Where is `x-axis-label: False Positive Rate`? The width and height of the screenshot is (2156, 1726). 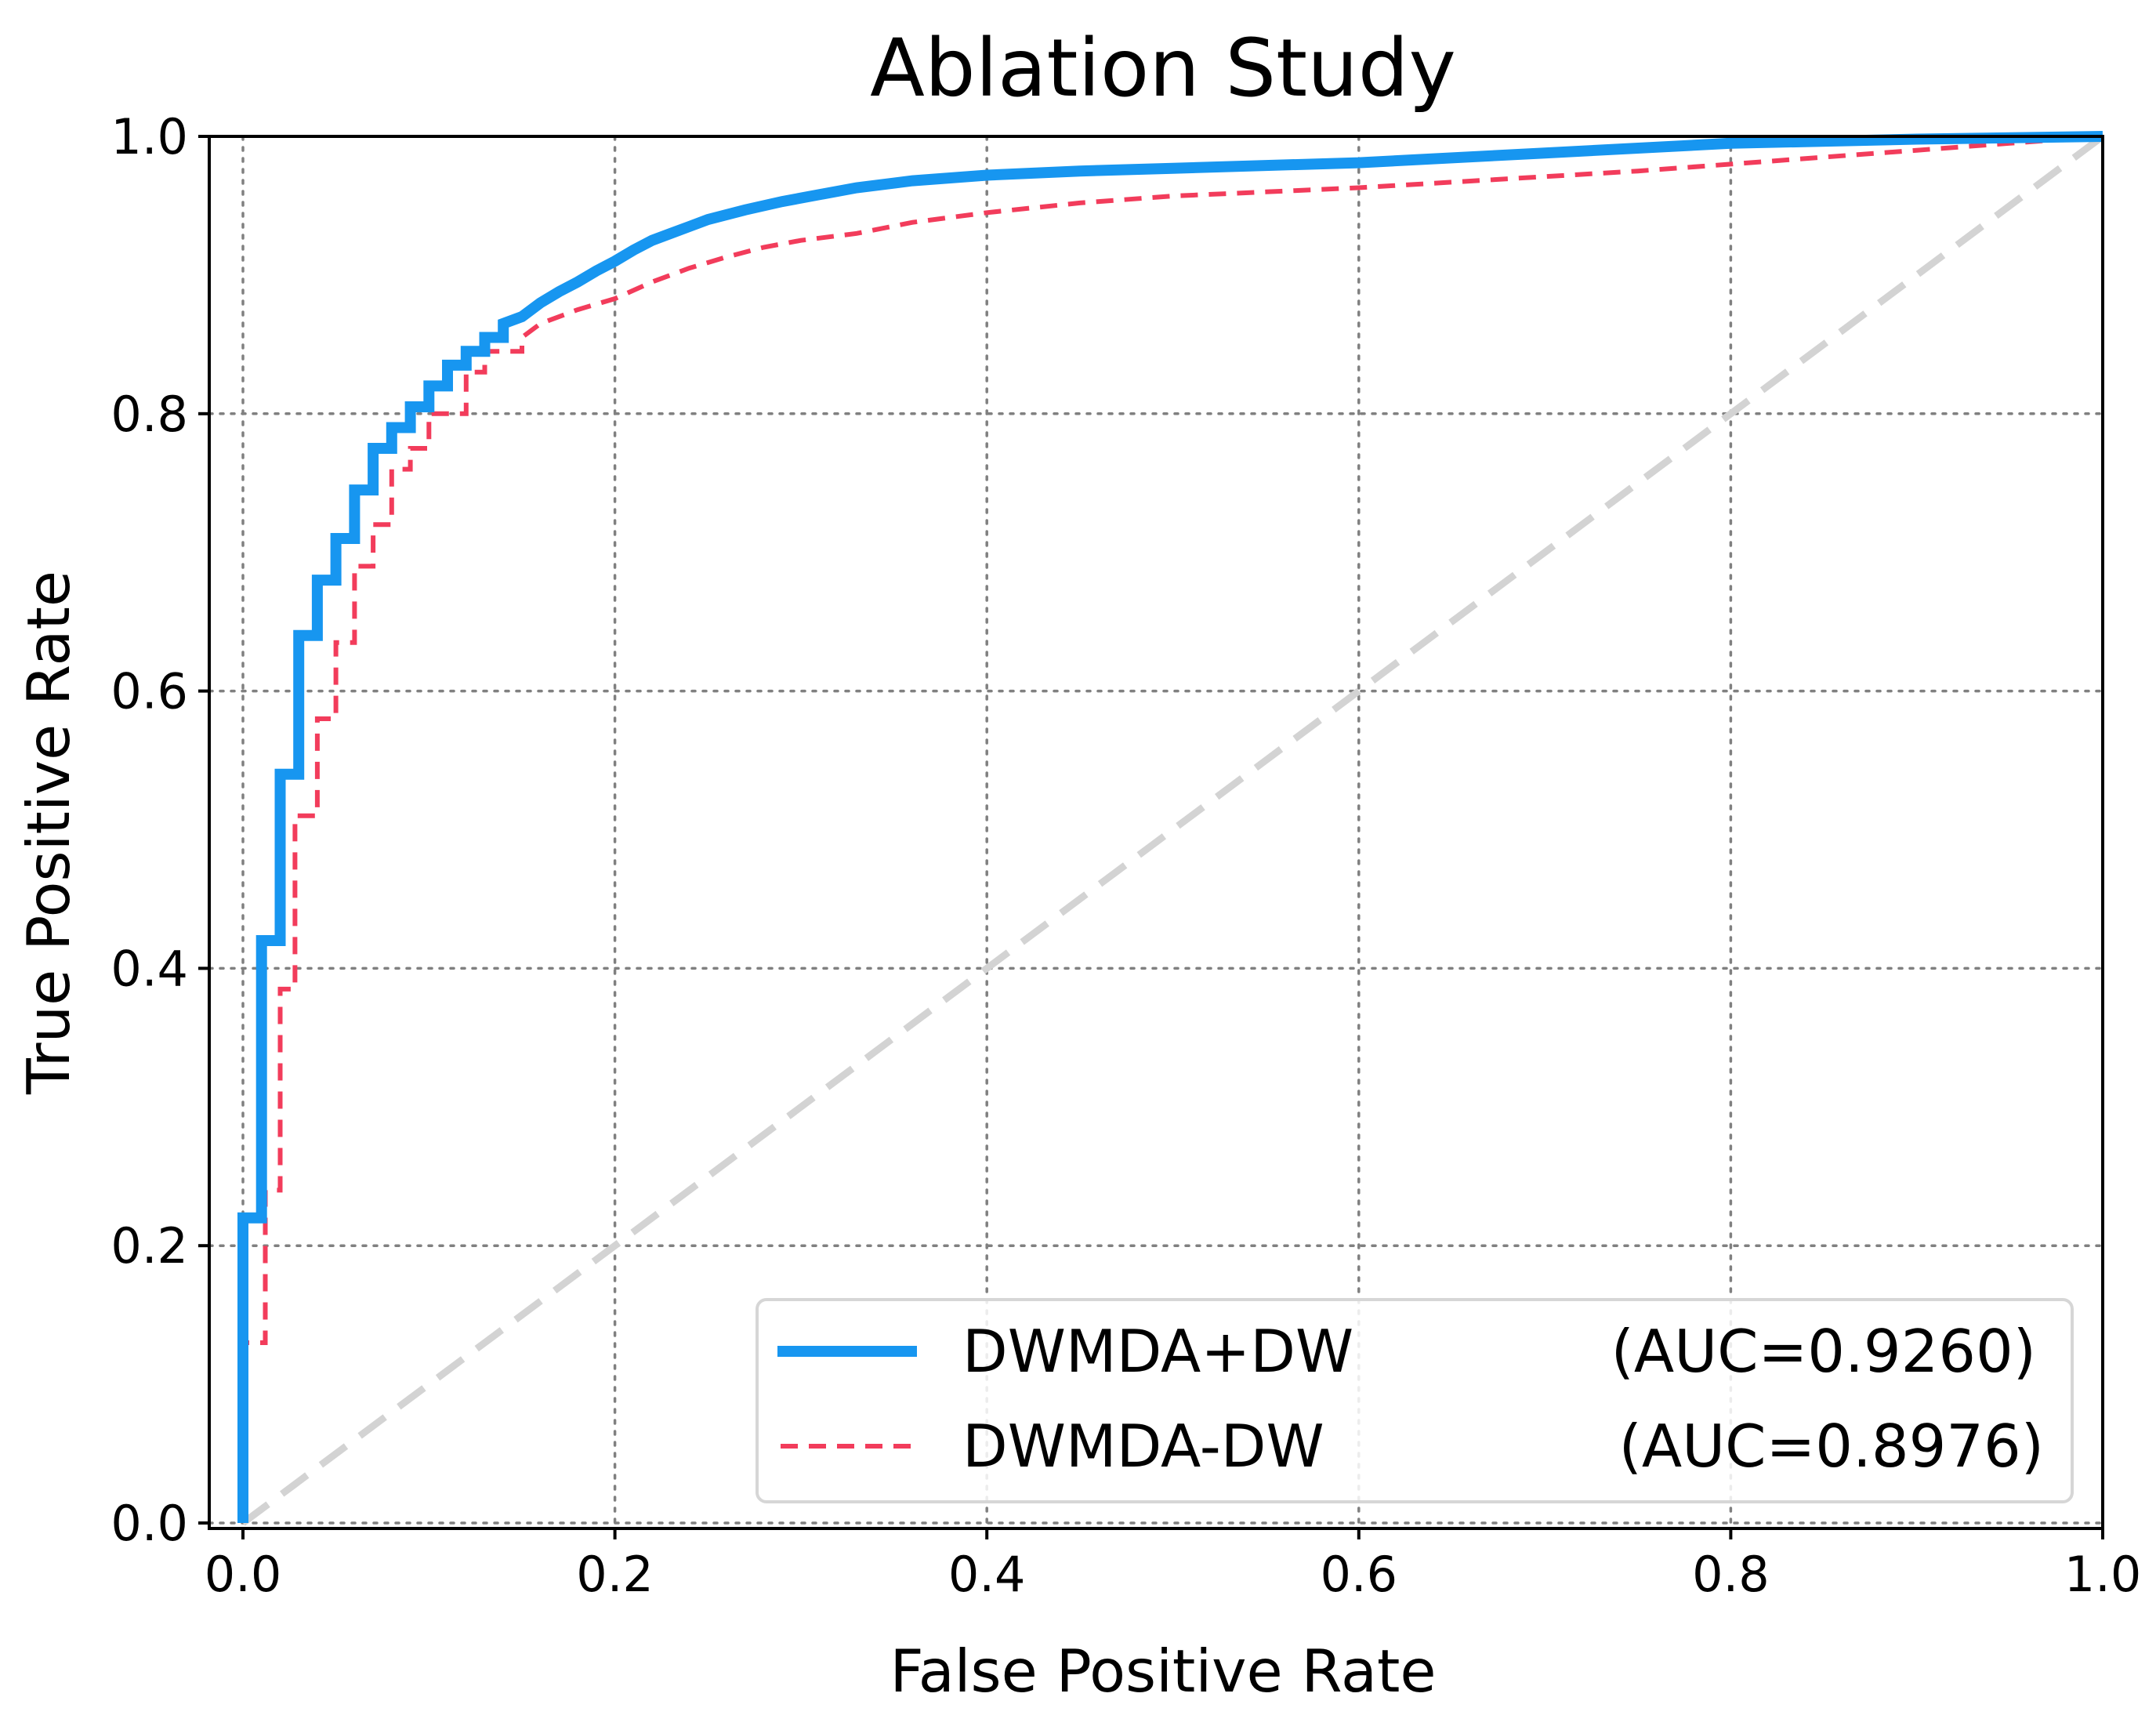
x-axis-label: False Positive Rate is located at coordinates (1163, 1671).